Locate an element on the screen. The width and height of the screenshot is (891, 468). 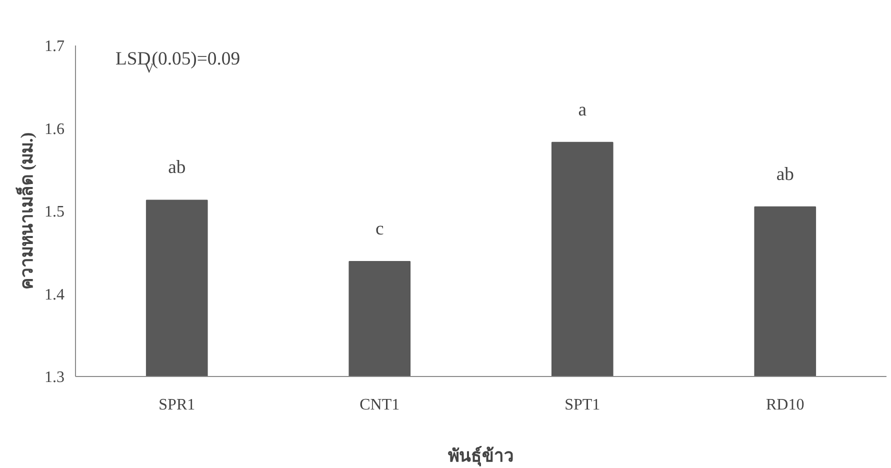
annotation: a is located at coordinates (583, 109).